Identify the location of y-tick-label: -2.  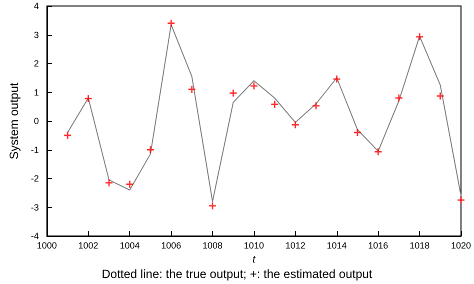
(34, 179).